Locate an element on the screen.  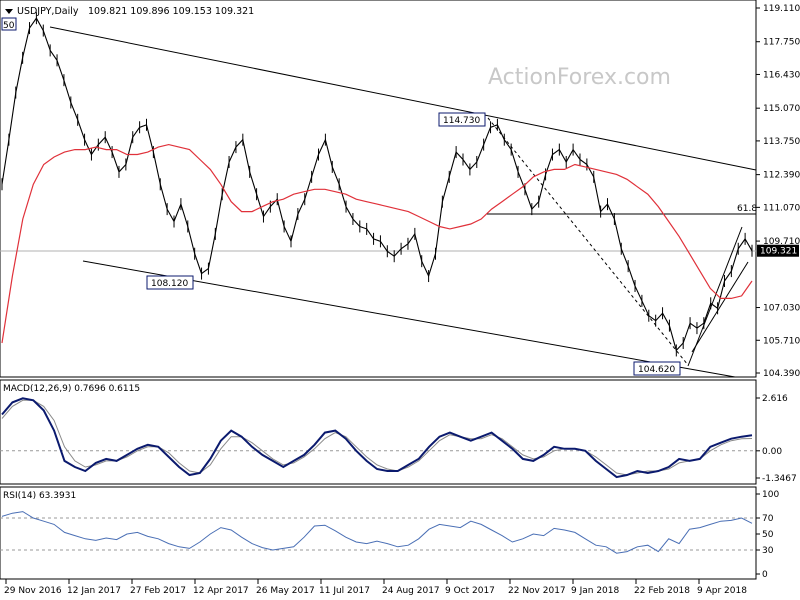
macd-layer is located at coordinates (378, 438).